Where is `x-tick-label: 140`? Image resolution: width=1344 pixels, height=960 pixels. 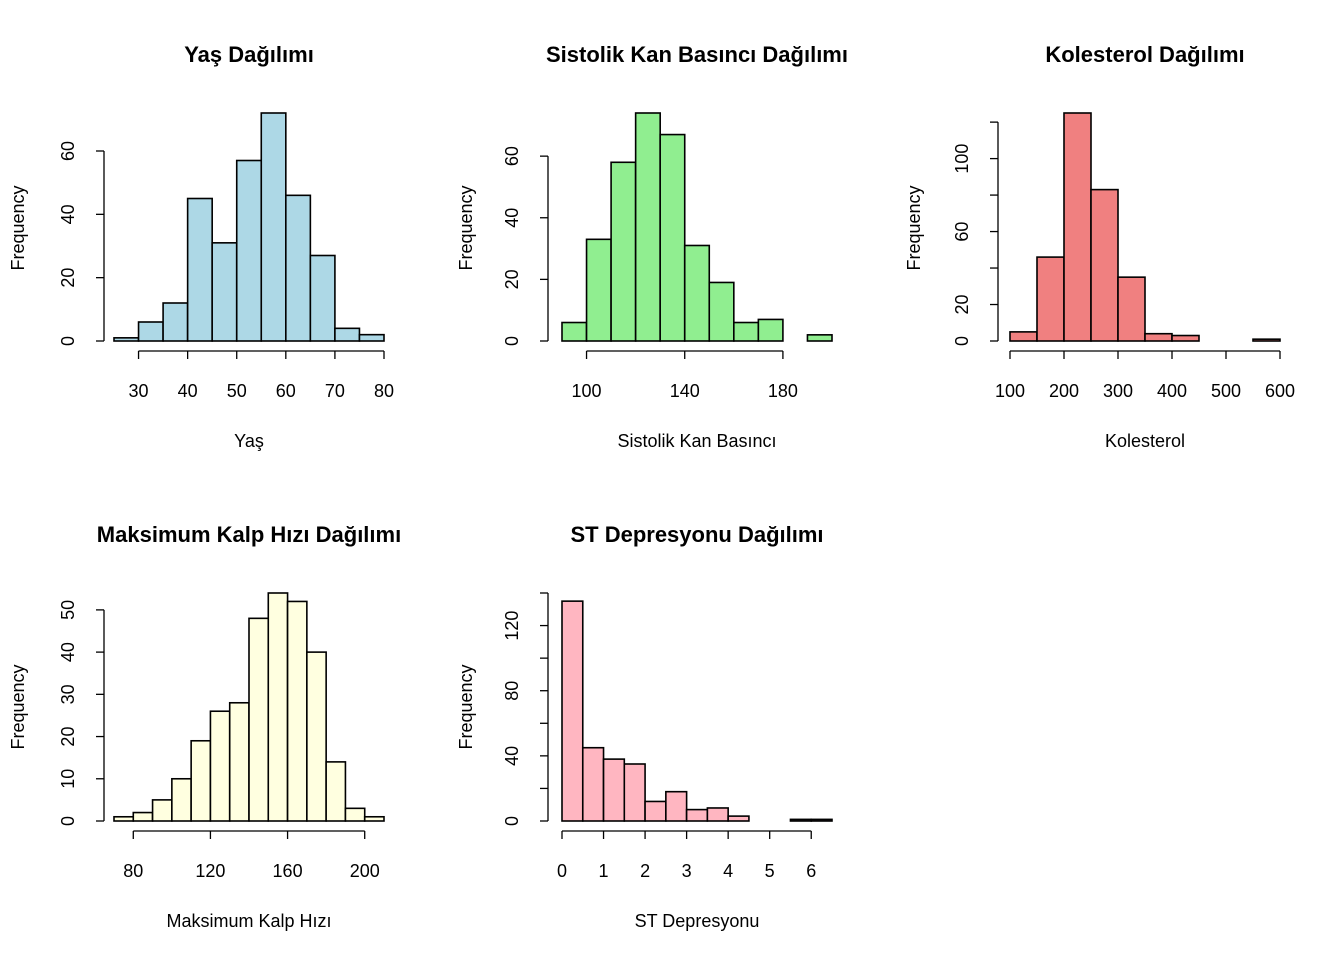 x-tick-label: 140 is located at coordinates (685, 391).